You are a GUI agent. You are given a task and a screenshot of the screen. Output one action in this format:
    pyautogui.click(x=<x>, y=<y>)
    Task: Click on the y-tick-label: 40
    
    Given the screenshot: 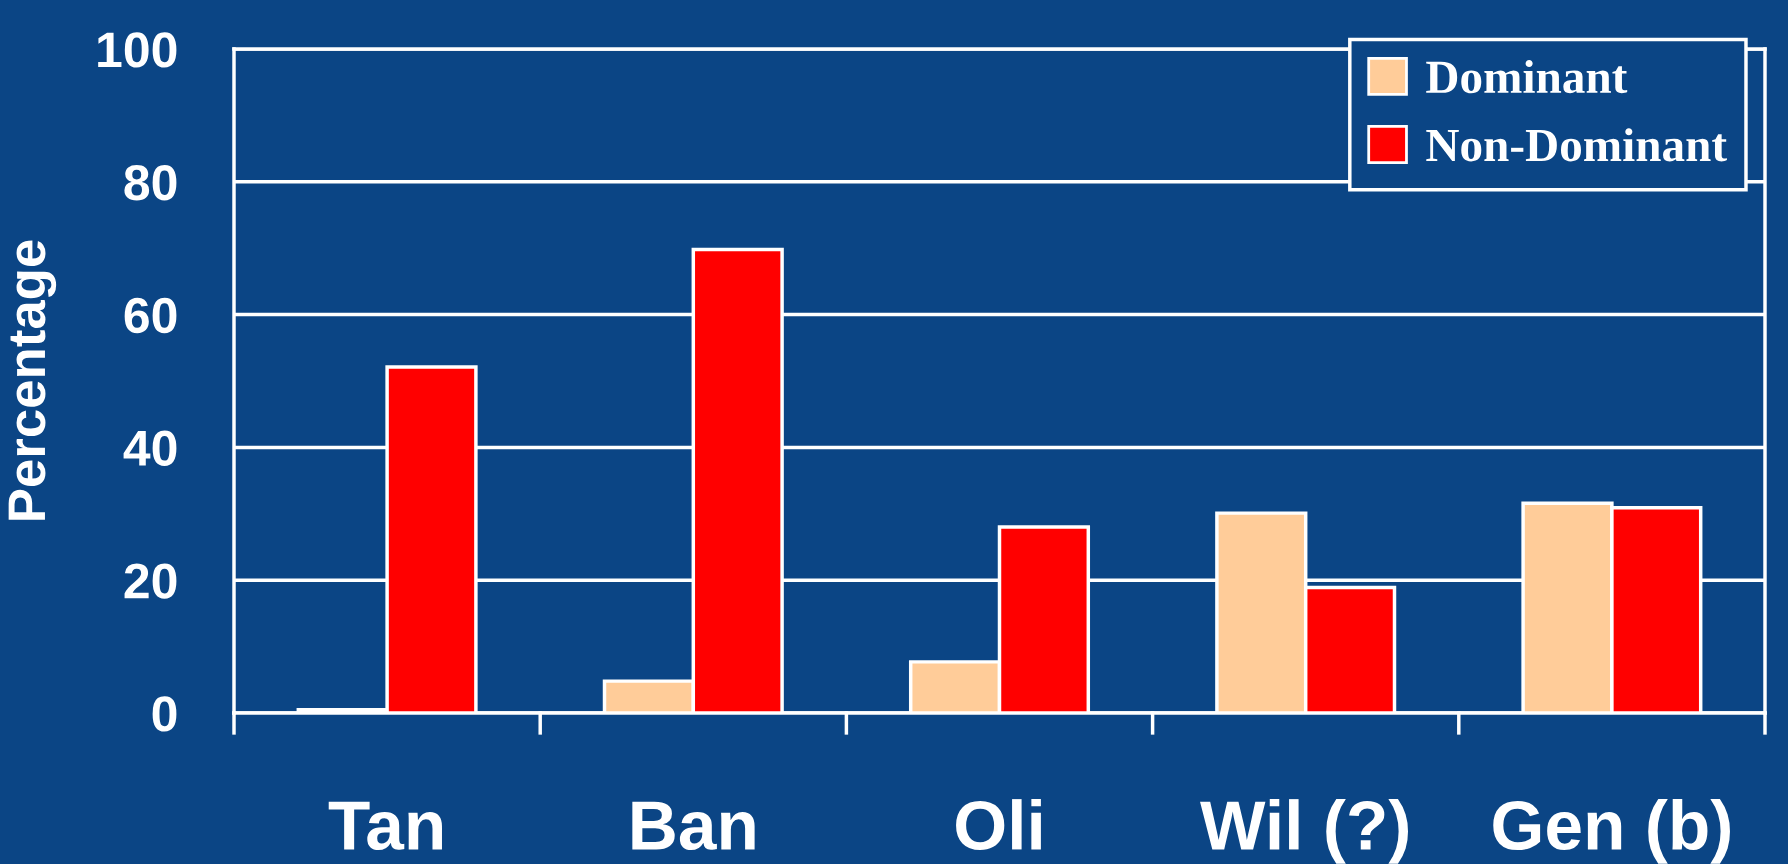 What is the action you would take?
    pyautogui.click(x=150, y=448)
    